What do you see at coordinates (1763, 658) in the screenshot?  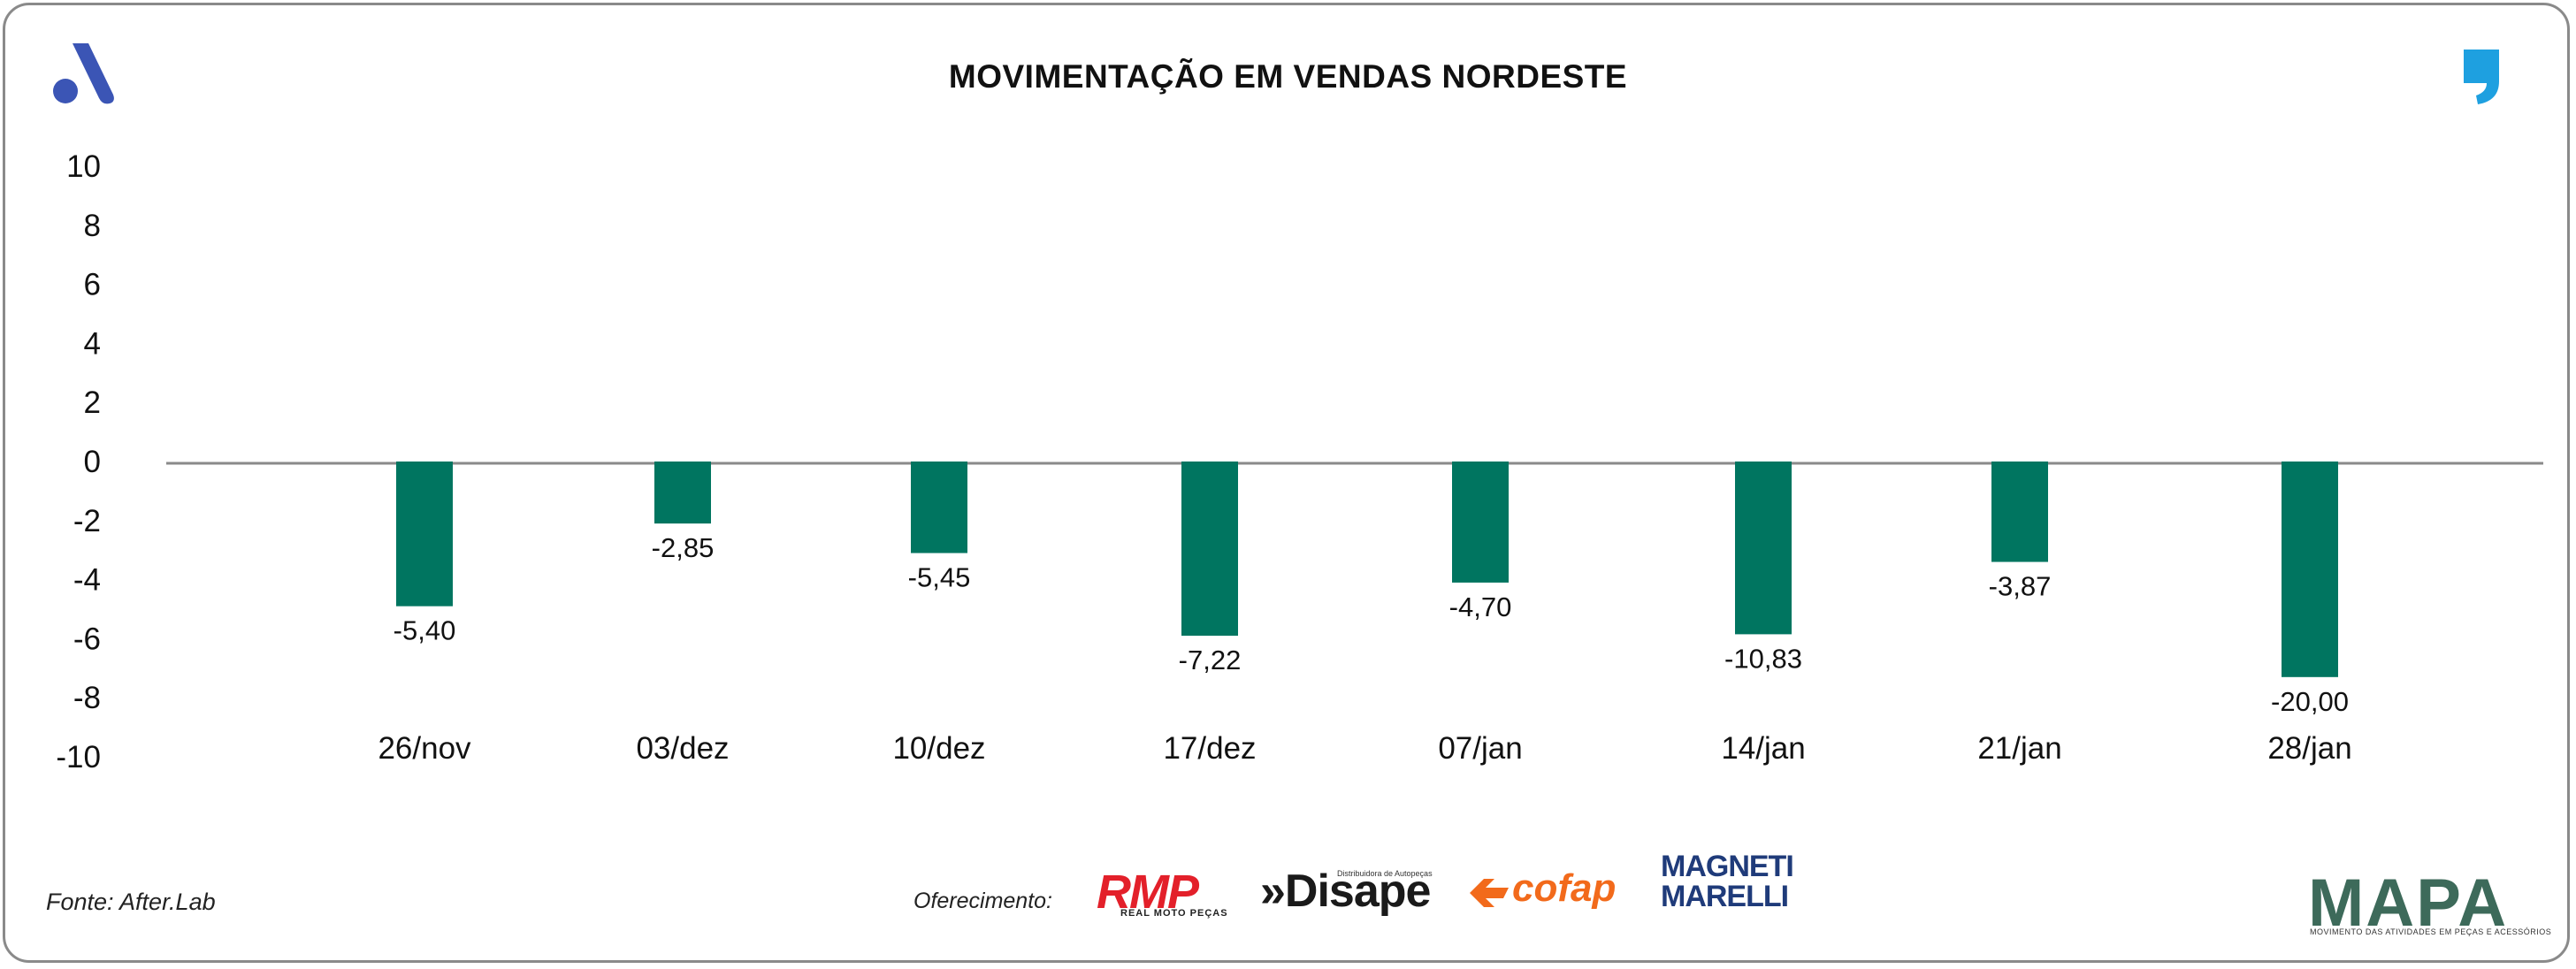 I see `bar-value-label: -10,83` at bounding box center [1763, 658].